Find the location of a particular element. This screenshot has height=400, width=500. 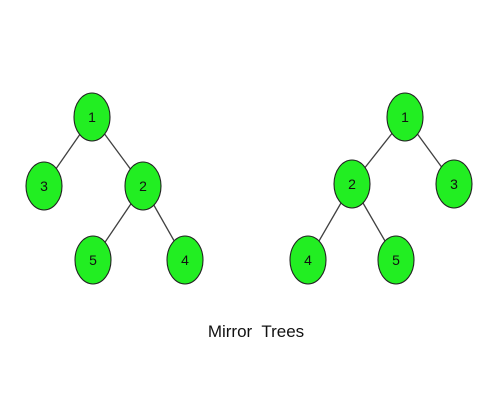

mirror-tree-node-3: 3 is located at coordinates (454, 184).